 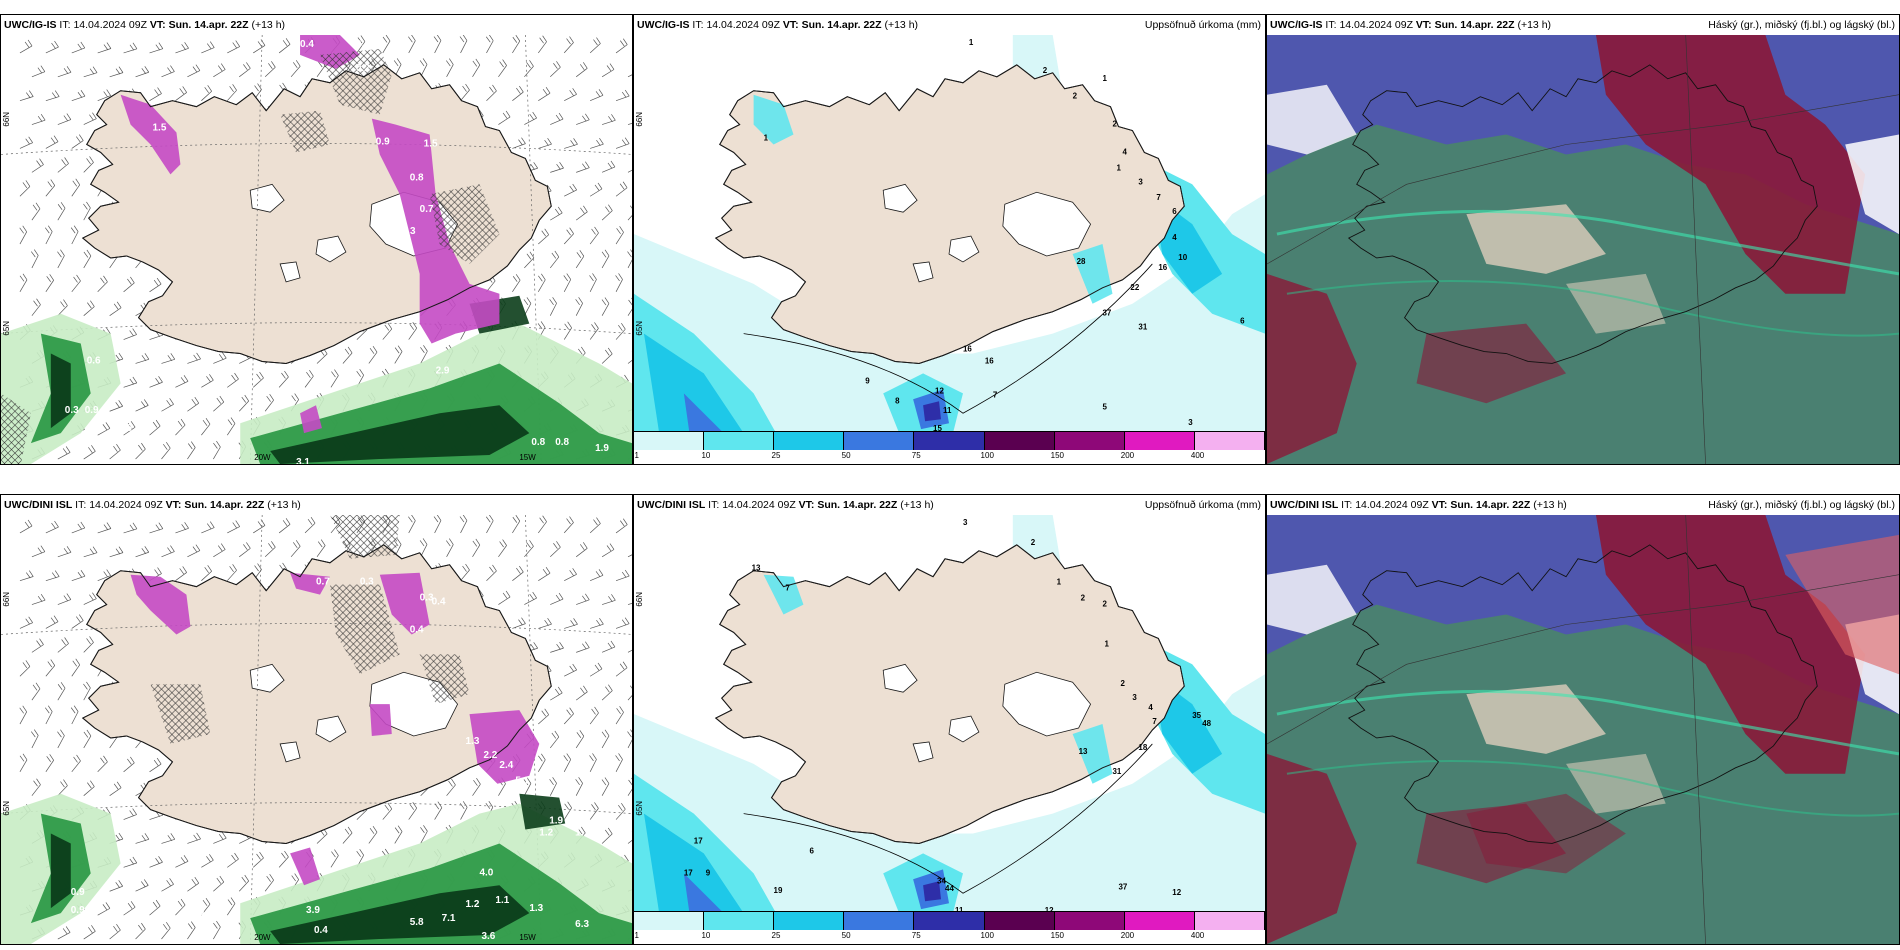 What do you see at coordinates (1174, 211) in the screenshot?
I see `value-label: 6` at bounding box center [1174, 211].